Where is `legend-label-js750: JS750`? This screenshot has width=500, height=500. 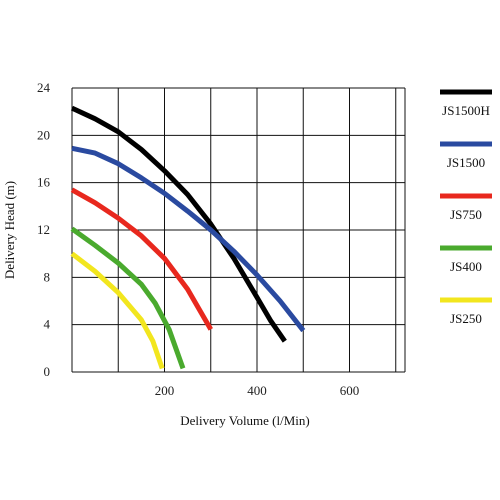
legend-label-js750: JS750 is located at coordinates (466, 214).